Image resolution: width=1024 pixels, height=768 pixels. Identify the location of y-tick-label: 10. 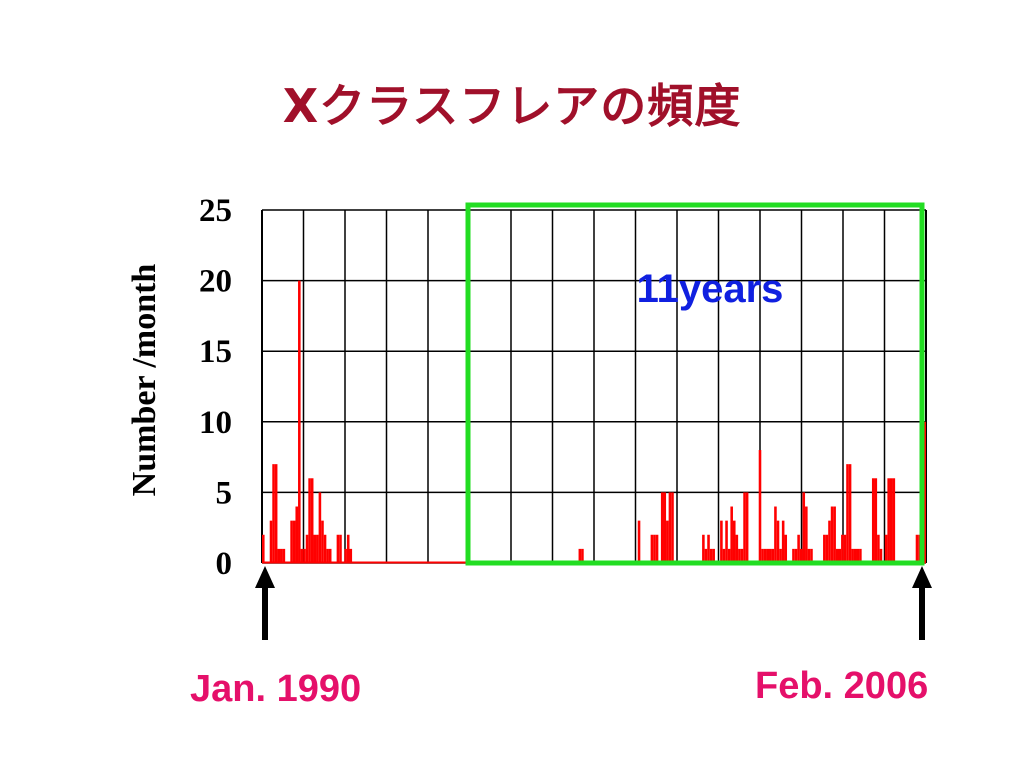
(215, 423).